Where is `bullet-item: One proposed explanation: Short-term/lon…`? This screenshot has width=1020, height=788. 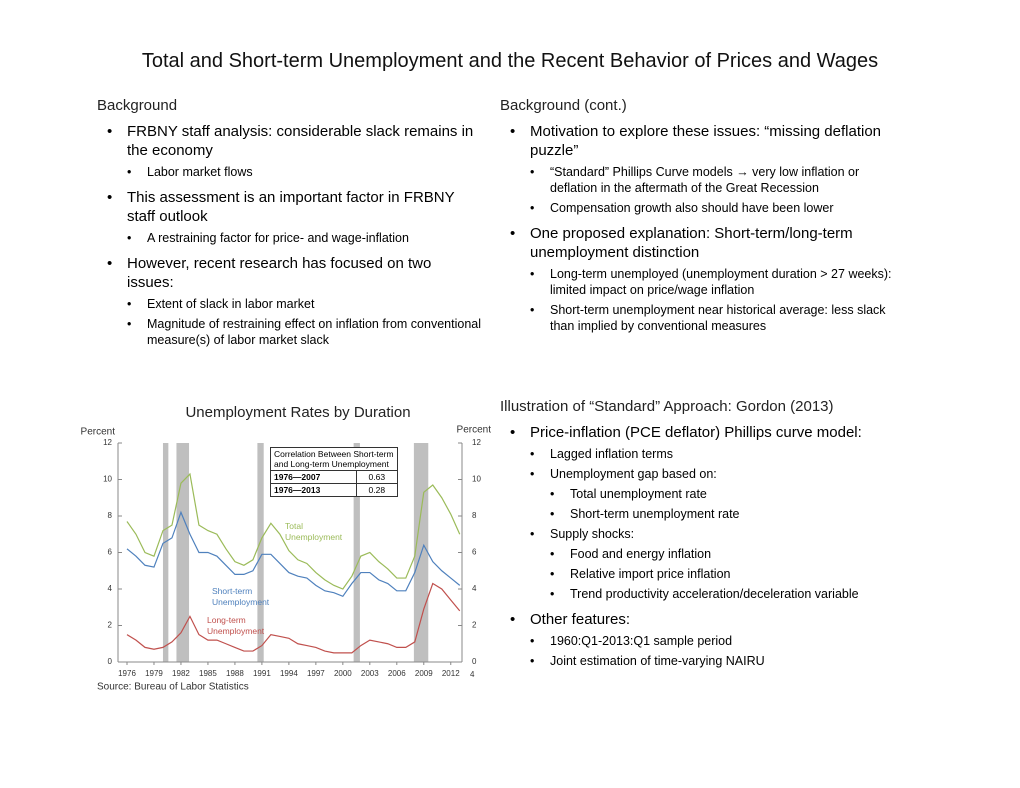
bullet-item: One proposed explanation: Short-term/lon… is located at coordinates (697, 279).